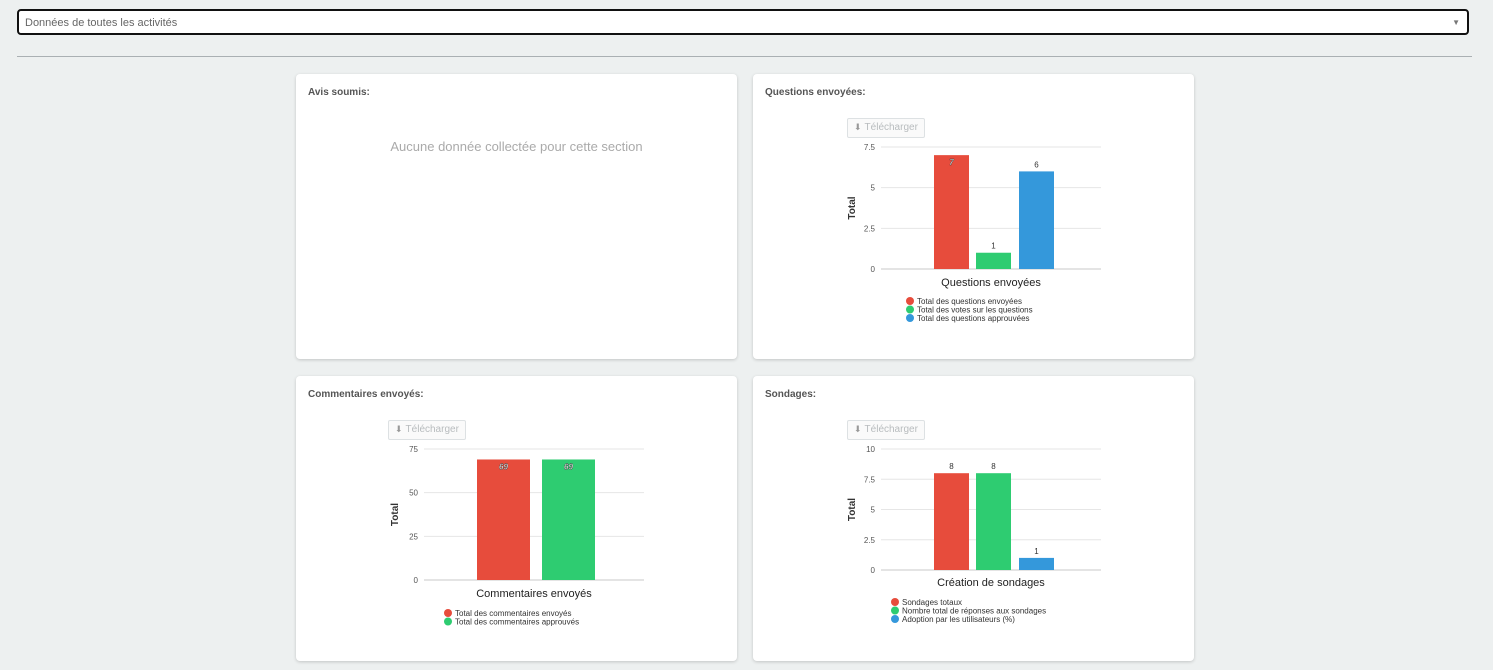 The height and width of the screenshot is (670, 1493). What do you see at coordinates (974, 611) in the screenshot?
I see `legend-item: Nombre total de réponses aux sondages` at bounding box center [974, 611].